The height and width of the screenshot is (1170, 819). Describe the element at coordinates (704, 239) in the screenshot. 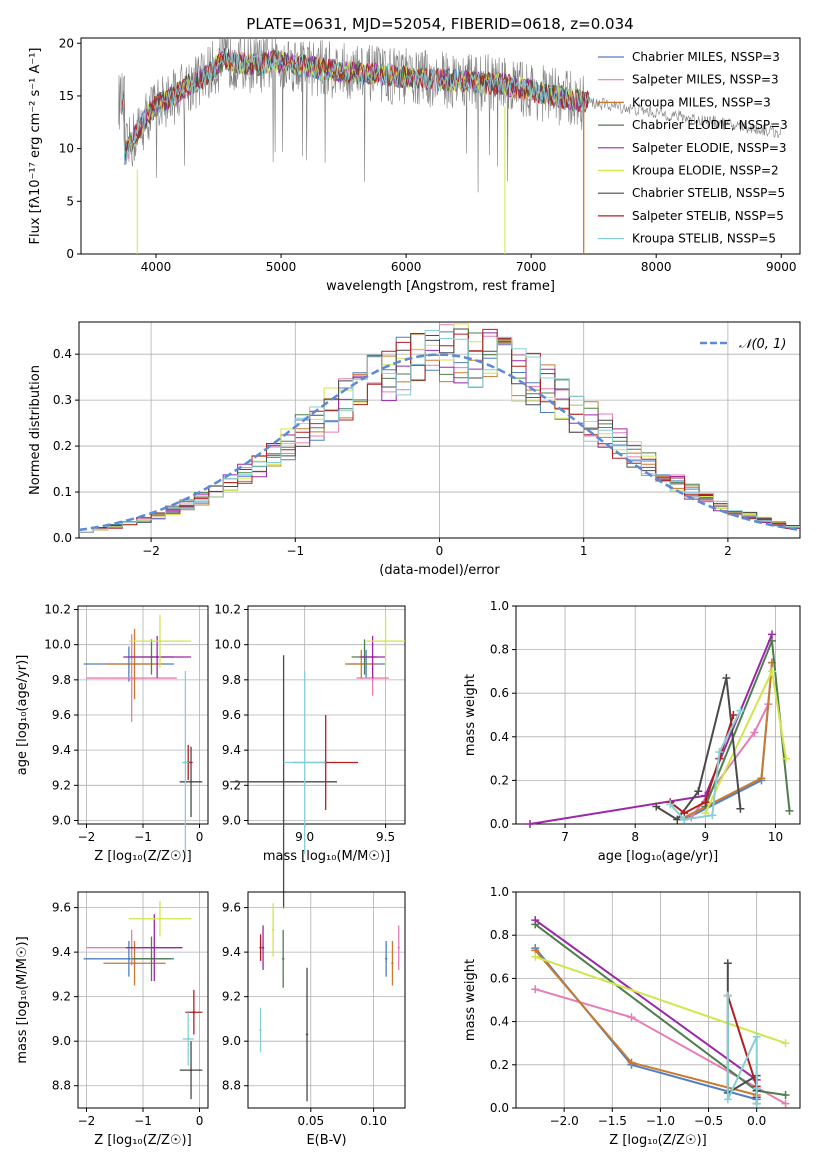

I see `legend-label: Kroupa STELIB, NSSP=5` at that location.